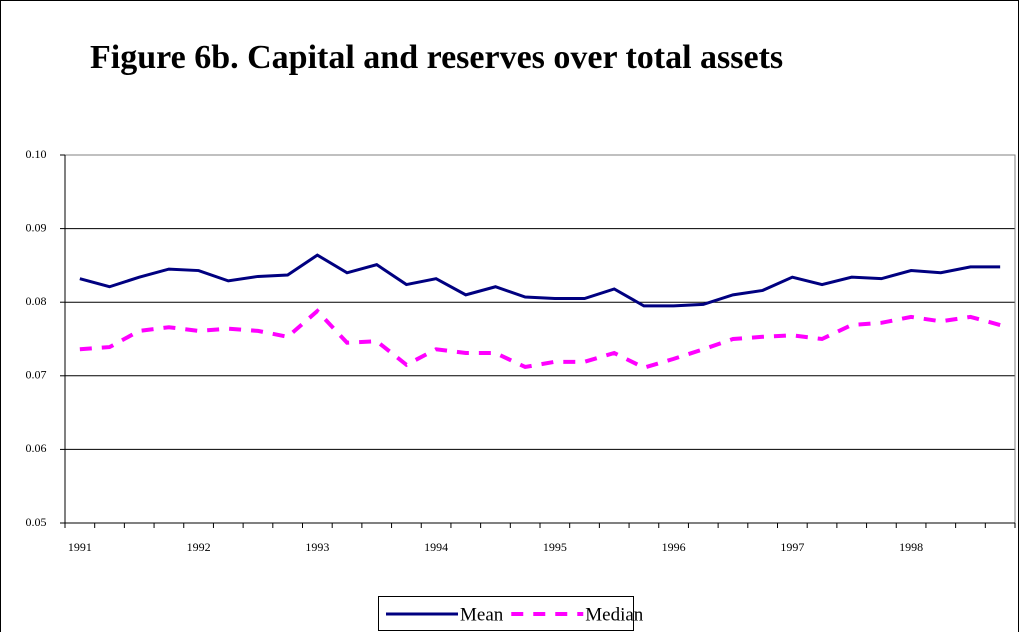 The height and width of the screenshot is (632, 1019). What do you see at coordinates (614, 614) in the screenshot?
I see `legend-label: Median` at bounding box center [614, 614].